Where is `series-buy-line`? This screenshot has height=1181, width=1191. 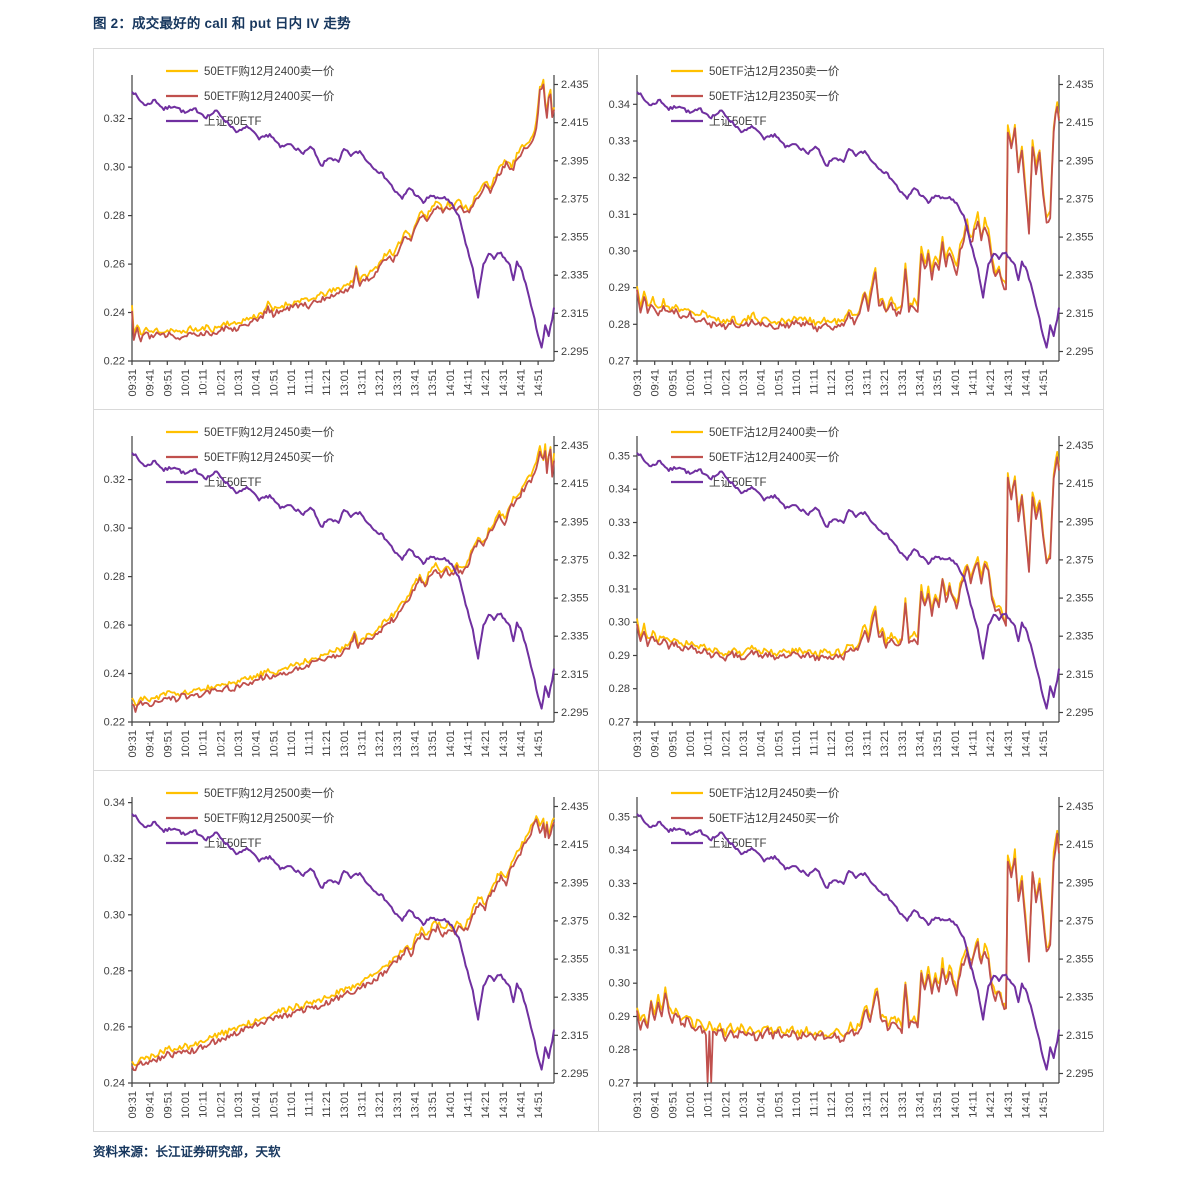 series-buy-line is located at coordinates (343, 580).